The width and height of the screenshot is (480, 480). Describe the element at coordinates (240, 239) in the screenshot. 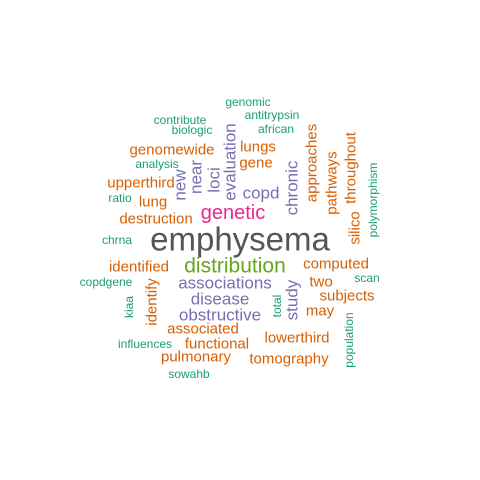

I see `word-emphysema: emphysema` at that location.